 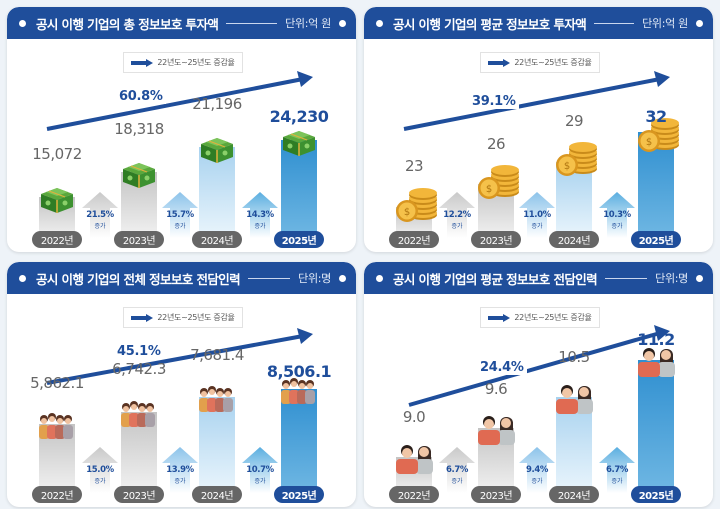 I want to click on growth-up-arrow: 10.3% 증가, so click(x=617, y=215).